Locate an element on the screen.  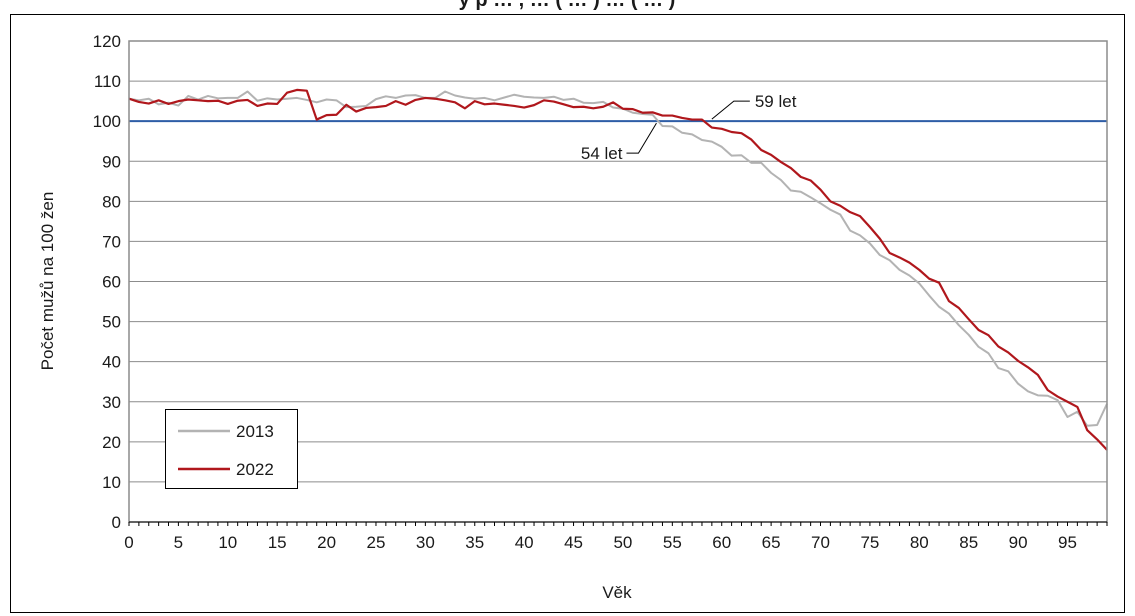
x-tick-label: 60 is located at coordinates (721, 542).